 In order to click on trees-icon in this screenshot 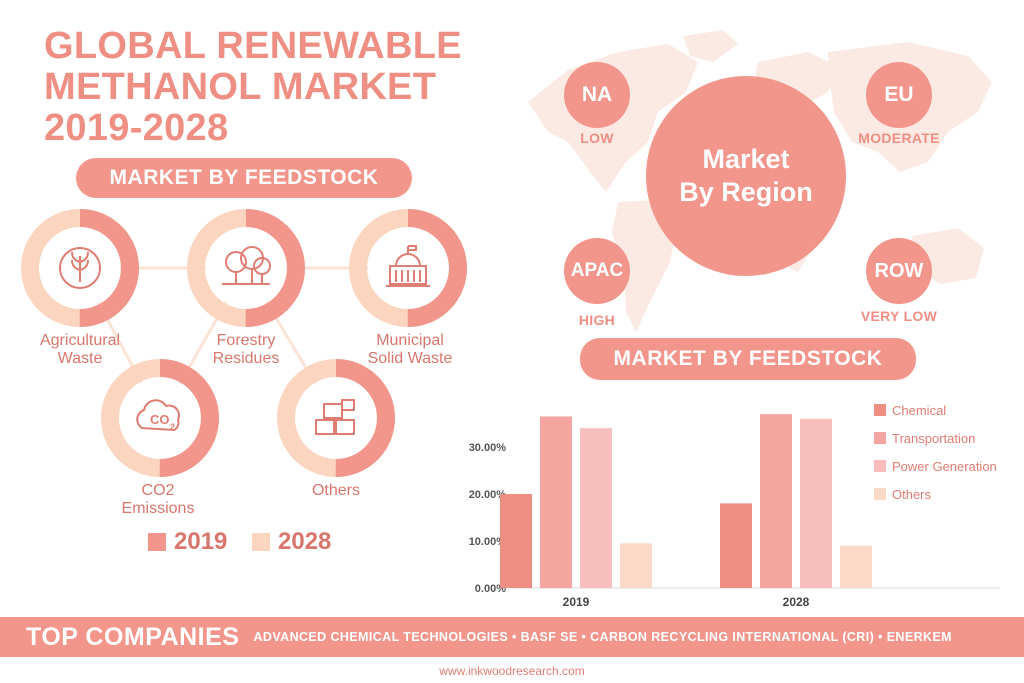, I will do `click(246, 265)`.